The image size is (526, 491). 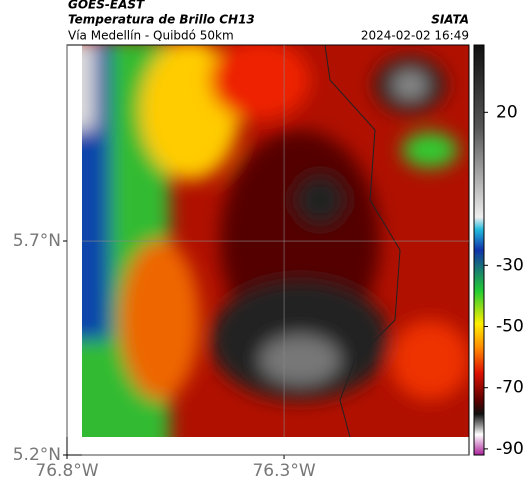 I want to click on colorbar, so click(x=479, y=250).